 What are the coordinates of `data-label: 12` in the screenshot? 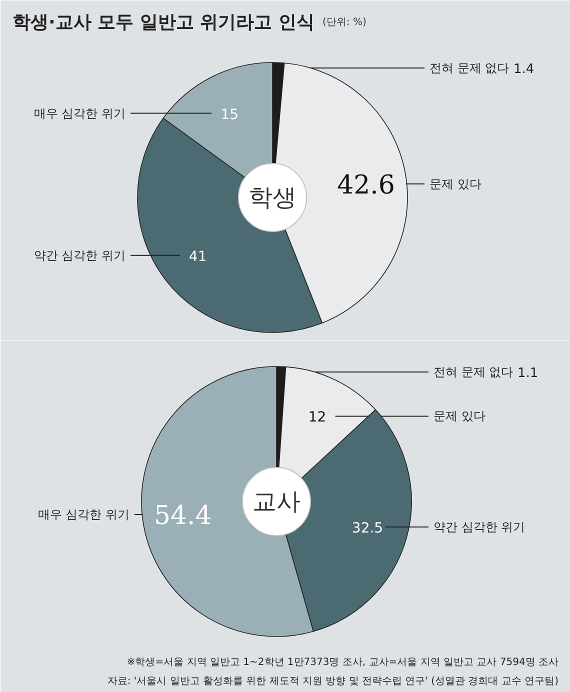 It's located at (317, 418).